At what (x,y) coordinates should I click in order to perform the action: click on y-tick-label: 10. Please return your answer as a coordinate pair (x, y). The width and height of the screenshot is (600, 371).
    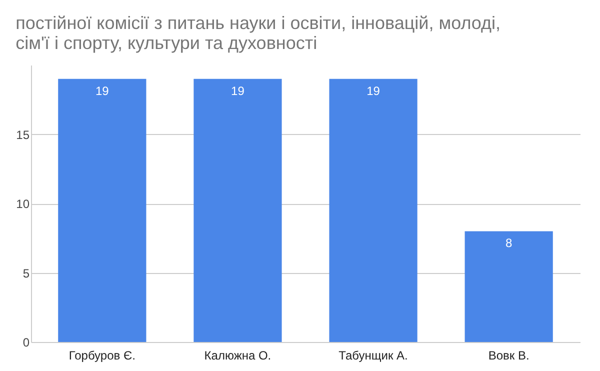
    Looking at the image, I should click on (23, 204).